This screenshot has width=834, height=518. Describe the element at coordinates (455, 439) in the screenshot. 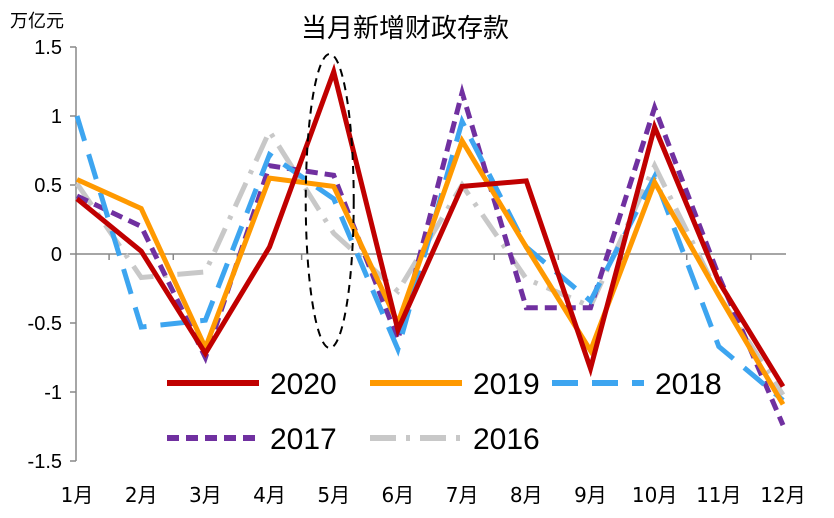

I see `legend-item-2016: 2016` at that location.